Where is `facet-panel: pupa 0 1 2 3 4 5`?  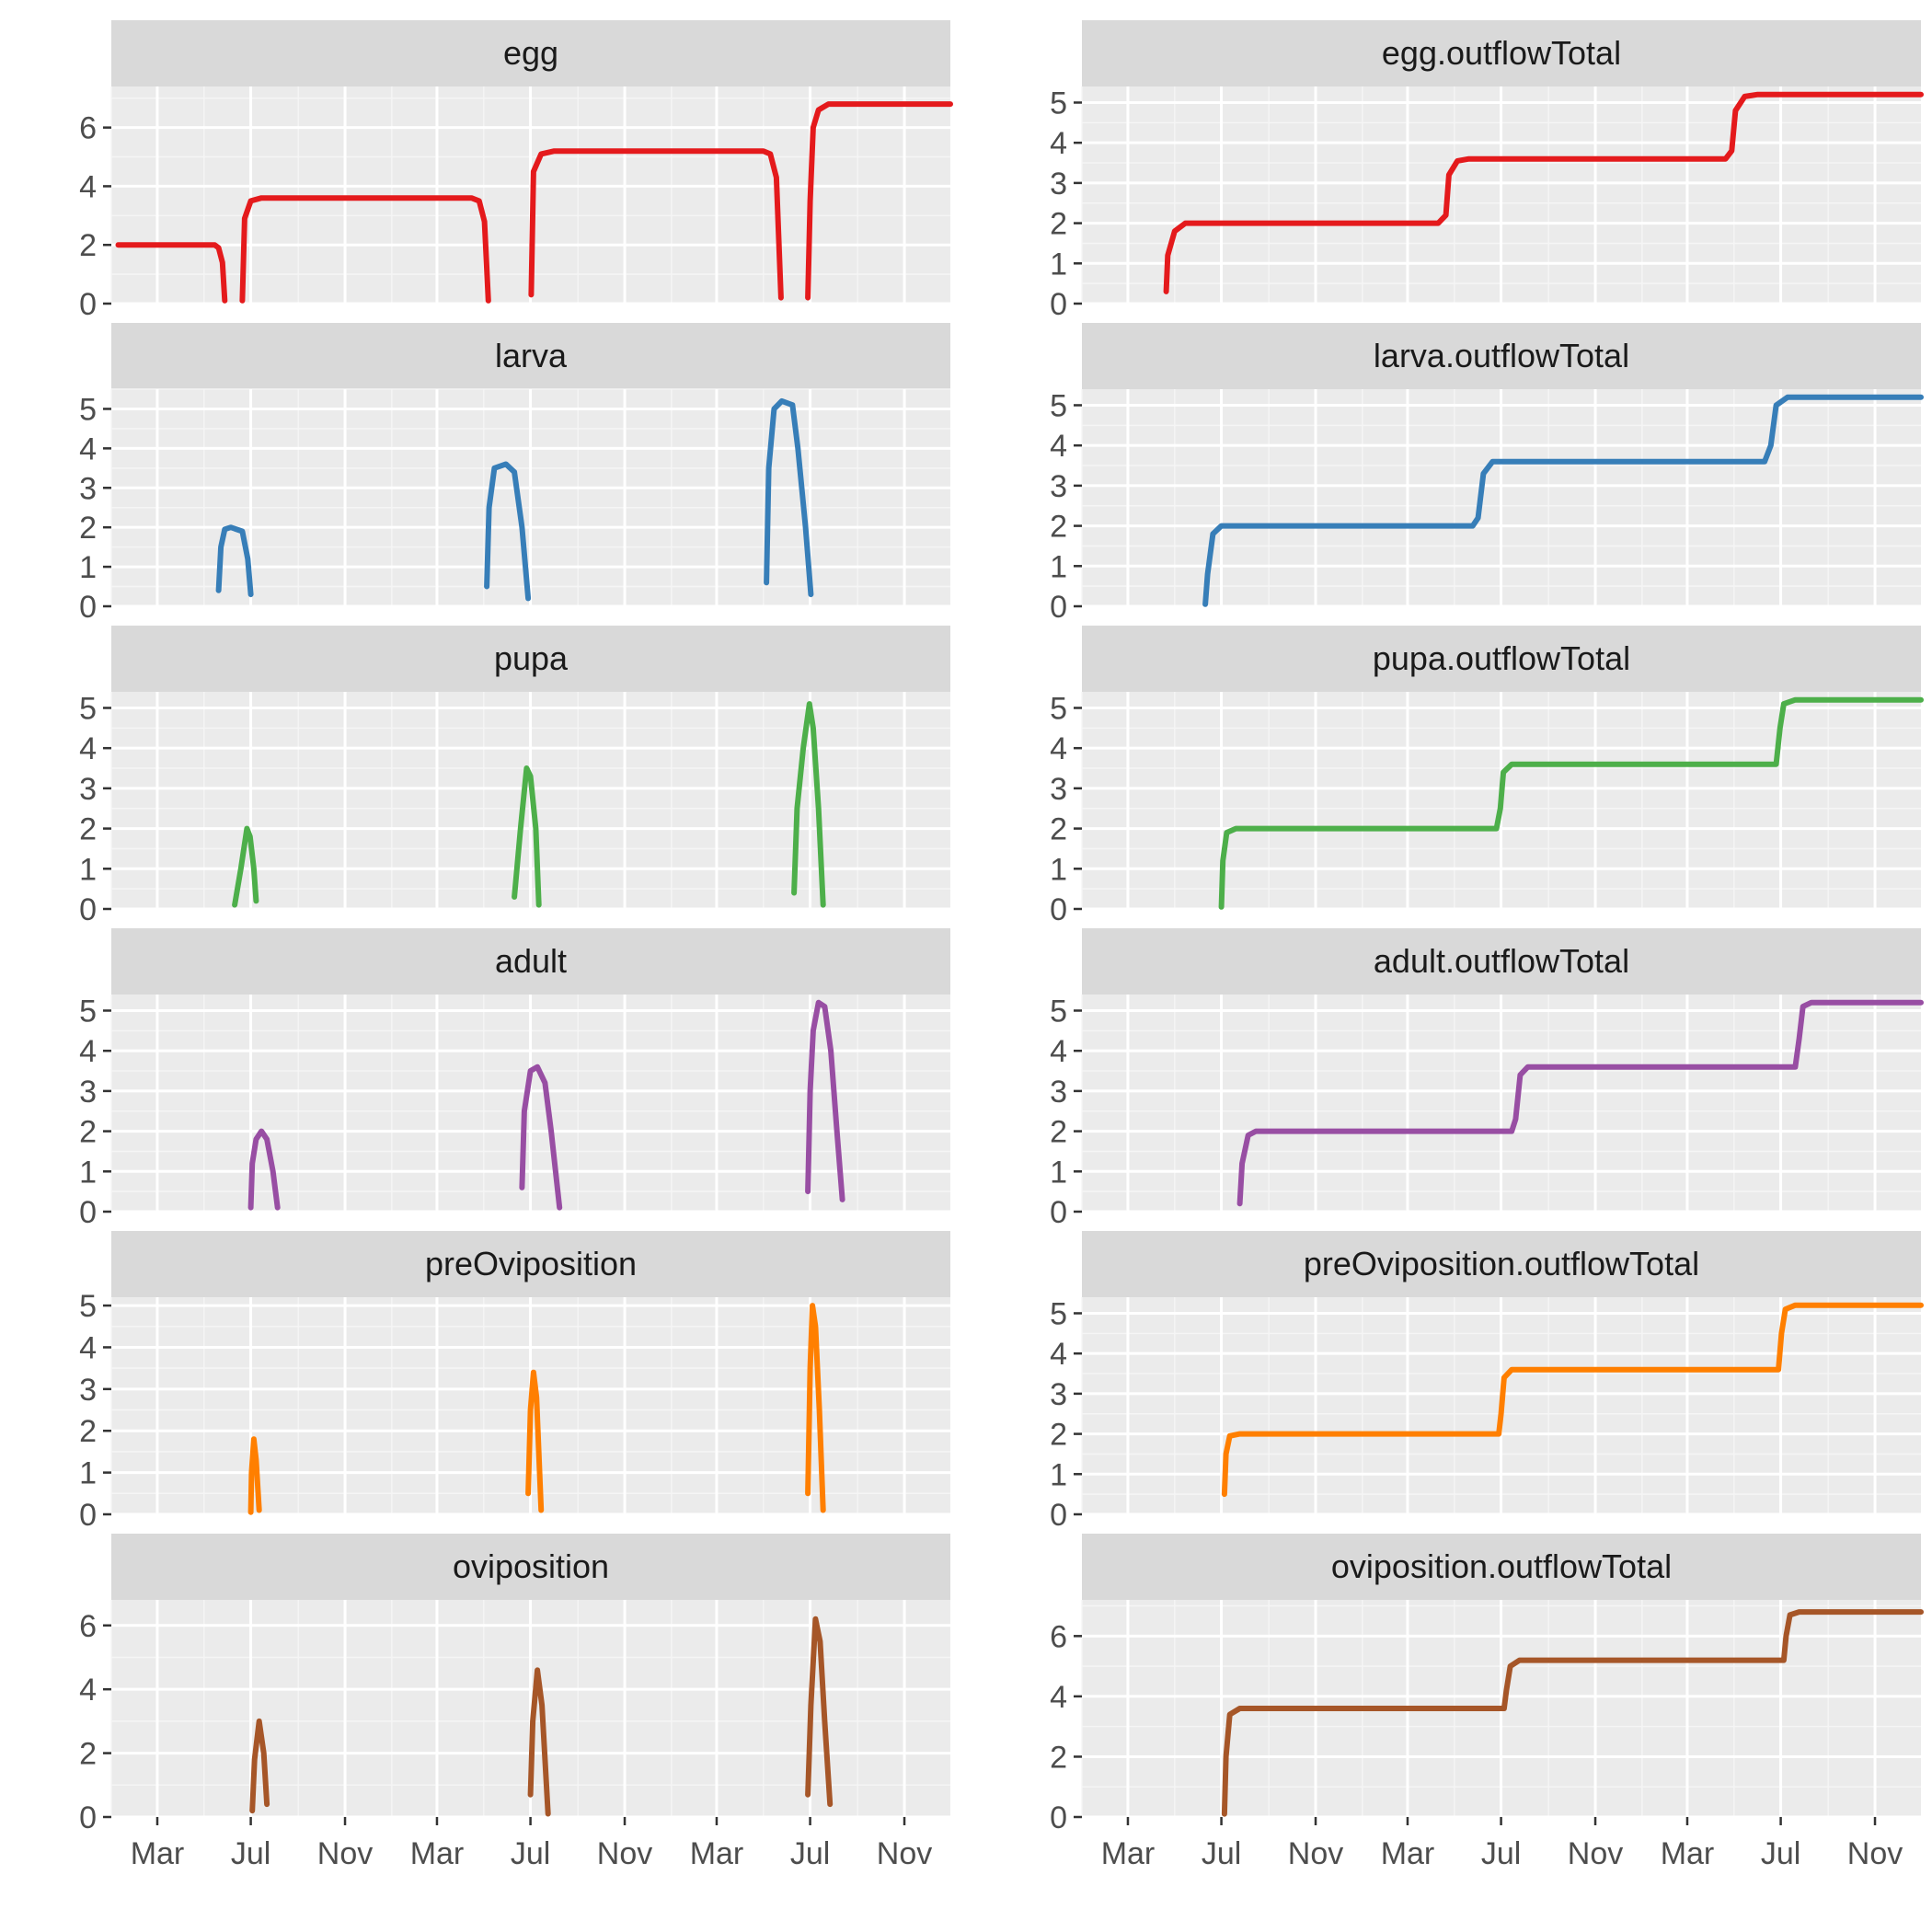
facet-panel: pupa 0 1 2 3 4 5 is located at coordinates (514, 776).